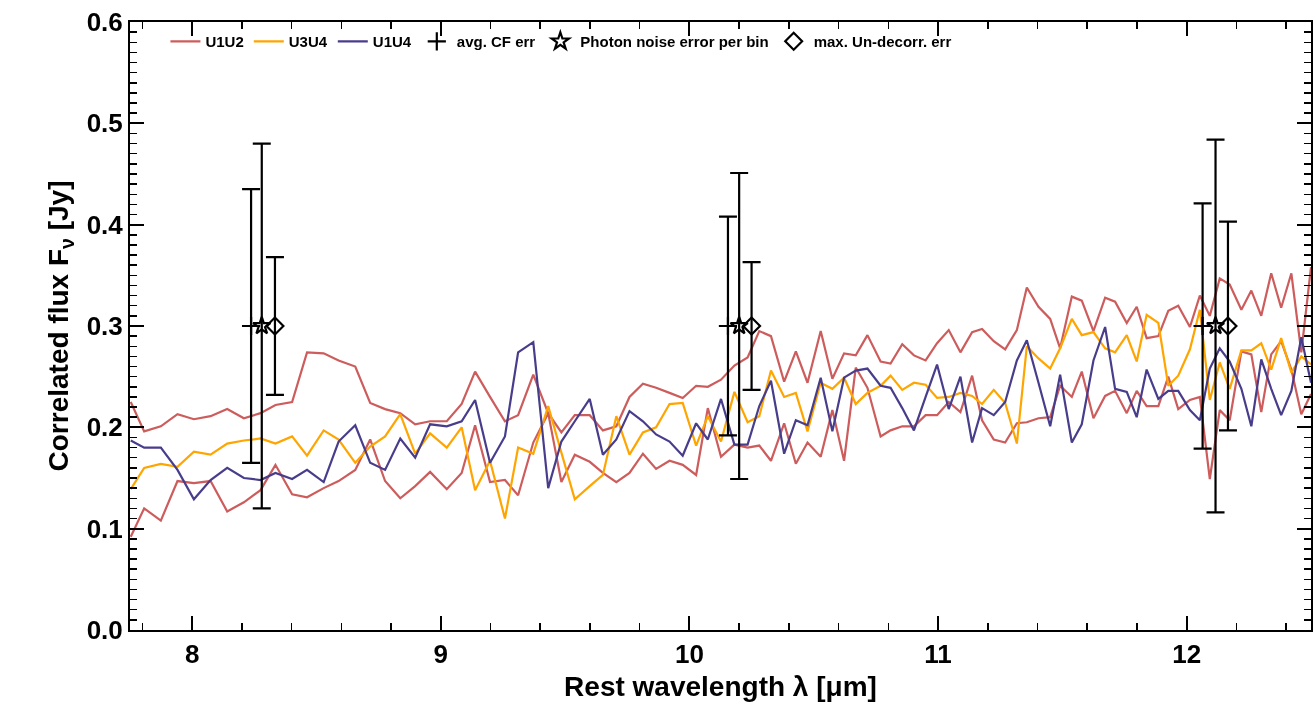 Image resolution: width=1315 pixels, height=726 pixels. Describe the element at coordinates (192, 654) in the screenshot. I see `x-tick-label: 8` at that location.